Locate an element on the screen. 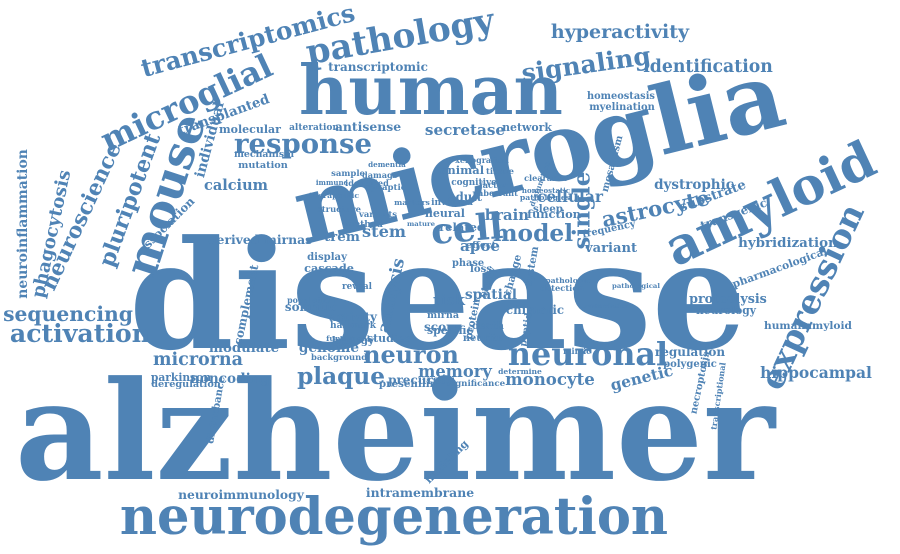 Image resolution: width=900 pixels, height=554 pixels. word-precursor: precursor is located at coordinates (421, 380).